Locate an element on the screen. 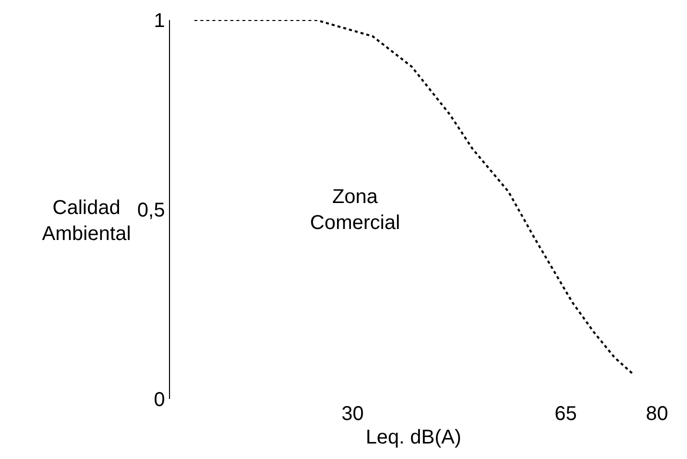 Image resolution: width=687 pixels, height=459 pixels. y-tick-label: 1 is located at coordinates (159, 21).